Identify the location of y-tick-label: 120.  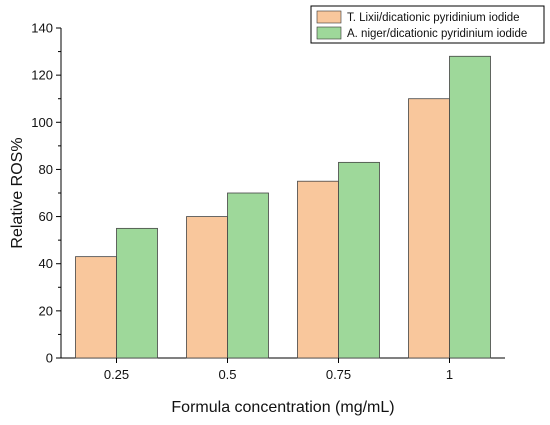
(42, 75).